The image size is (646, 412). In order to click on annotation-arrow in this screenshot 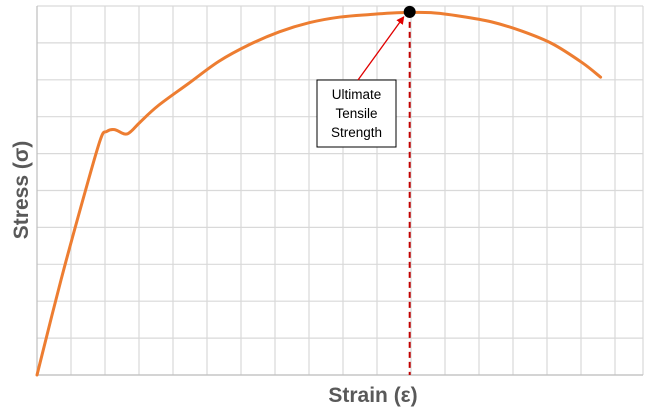, I will do `click(381, 48)`.